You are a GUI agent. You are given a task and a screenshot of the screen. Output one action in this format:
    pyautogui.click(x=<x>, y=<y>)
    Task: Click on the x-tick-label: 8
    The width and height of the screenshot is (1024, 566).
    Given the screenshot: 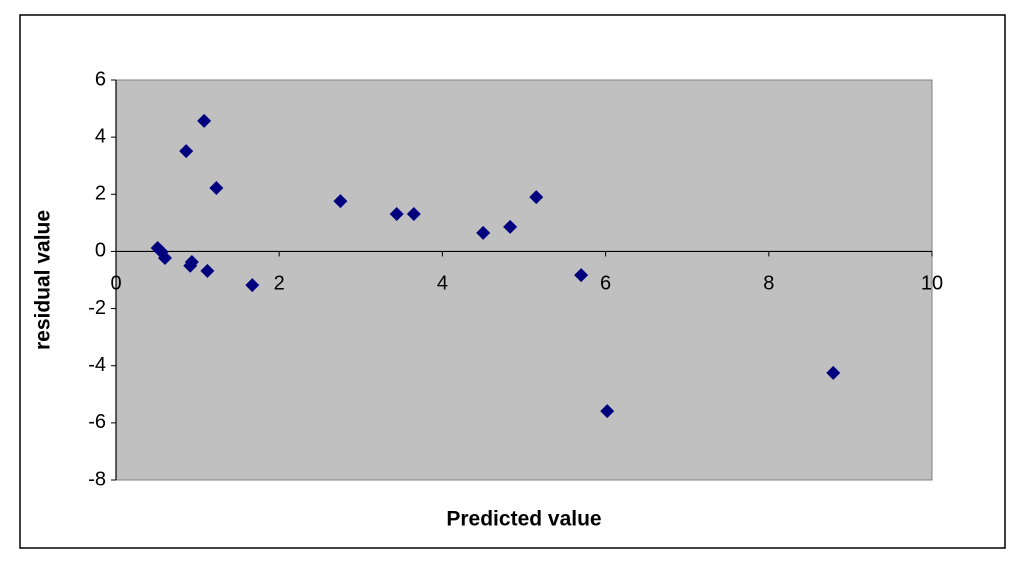 What is the action you would take?
    pyautogui.click(x=768, y=284)
    